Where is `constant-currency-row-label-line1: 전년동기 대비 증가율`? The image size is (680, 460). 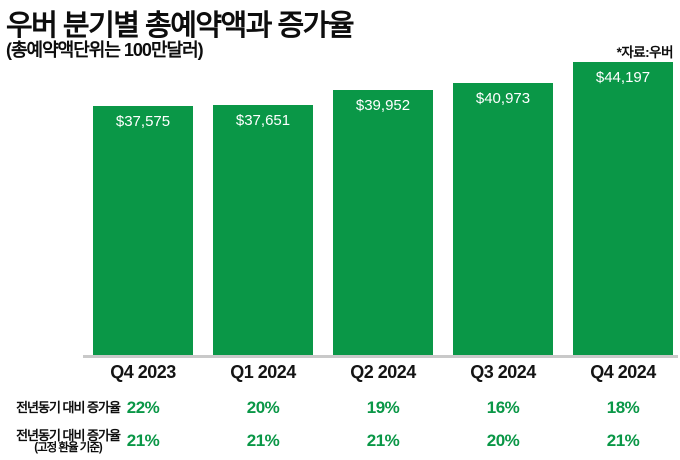
constant-currency-row-label-line1: 전년동기 대비 증가율 is located at coordinates (68, 435).